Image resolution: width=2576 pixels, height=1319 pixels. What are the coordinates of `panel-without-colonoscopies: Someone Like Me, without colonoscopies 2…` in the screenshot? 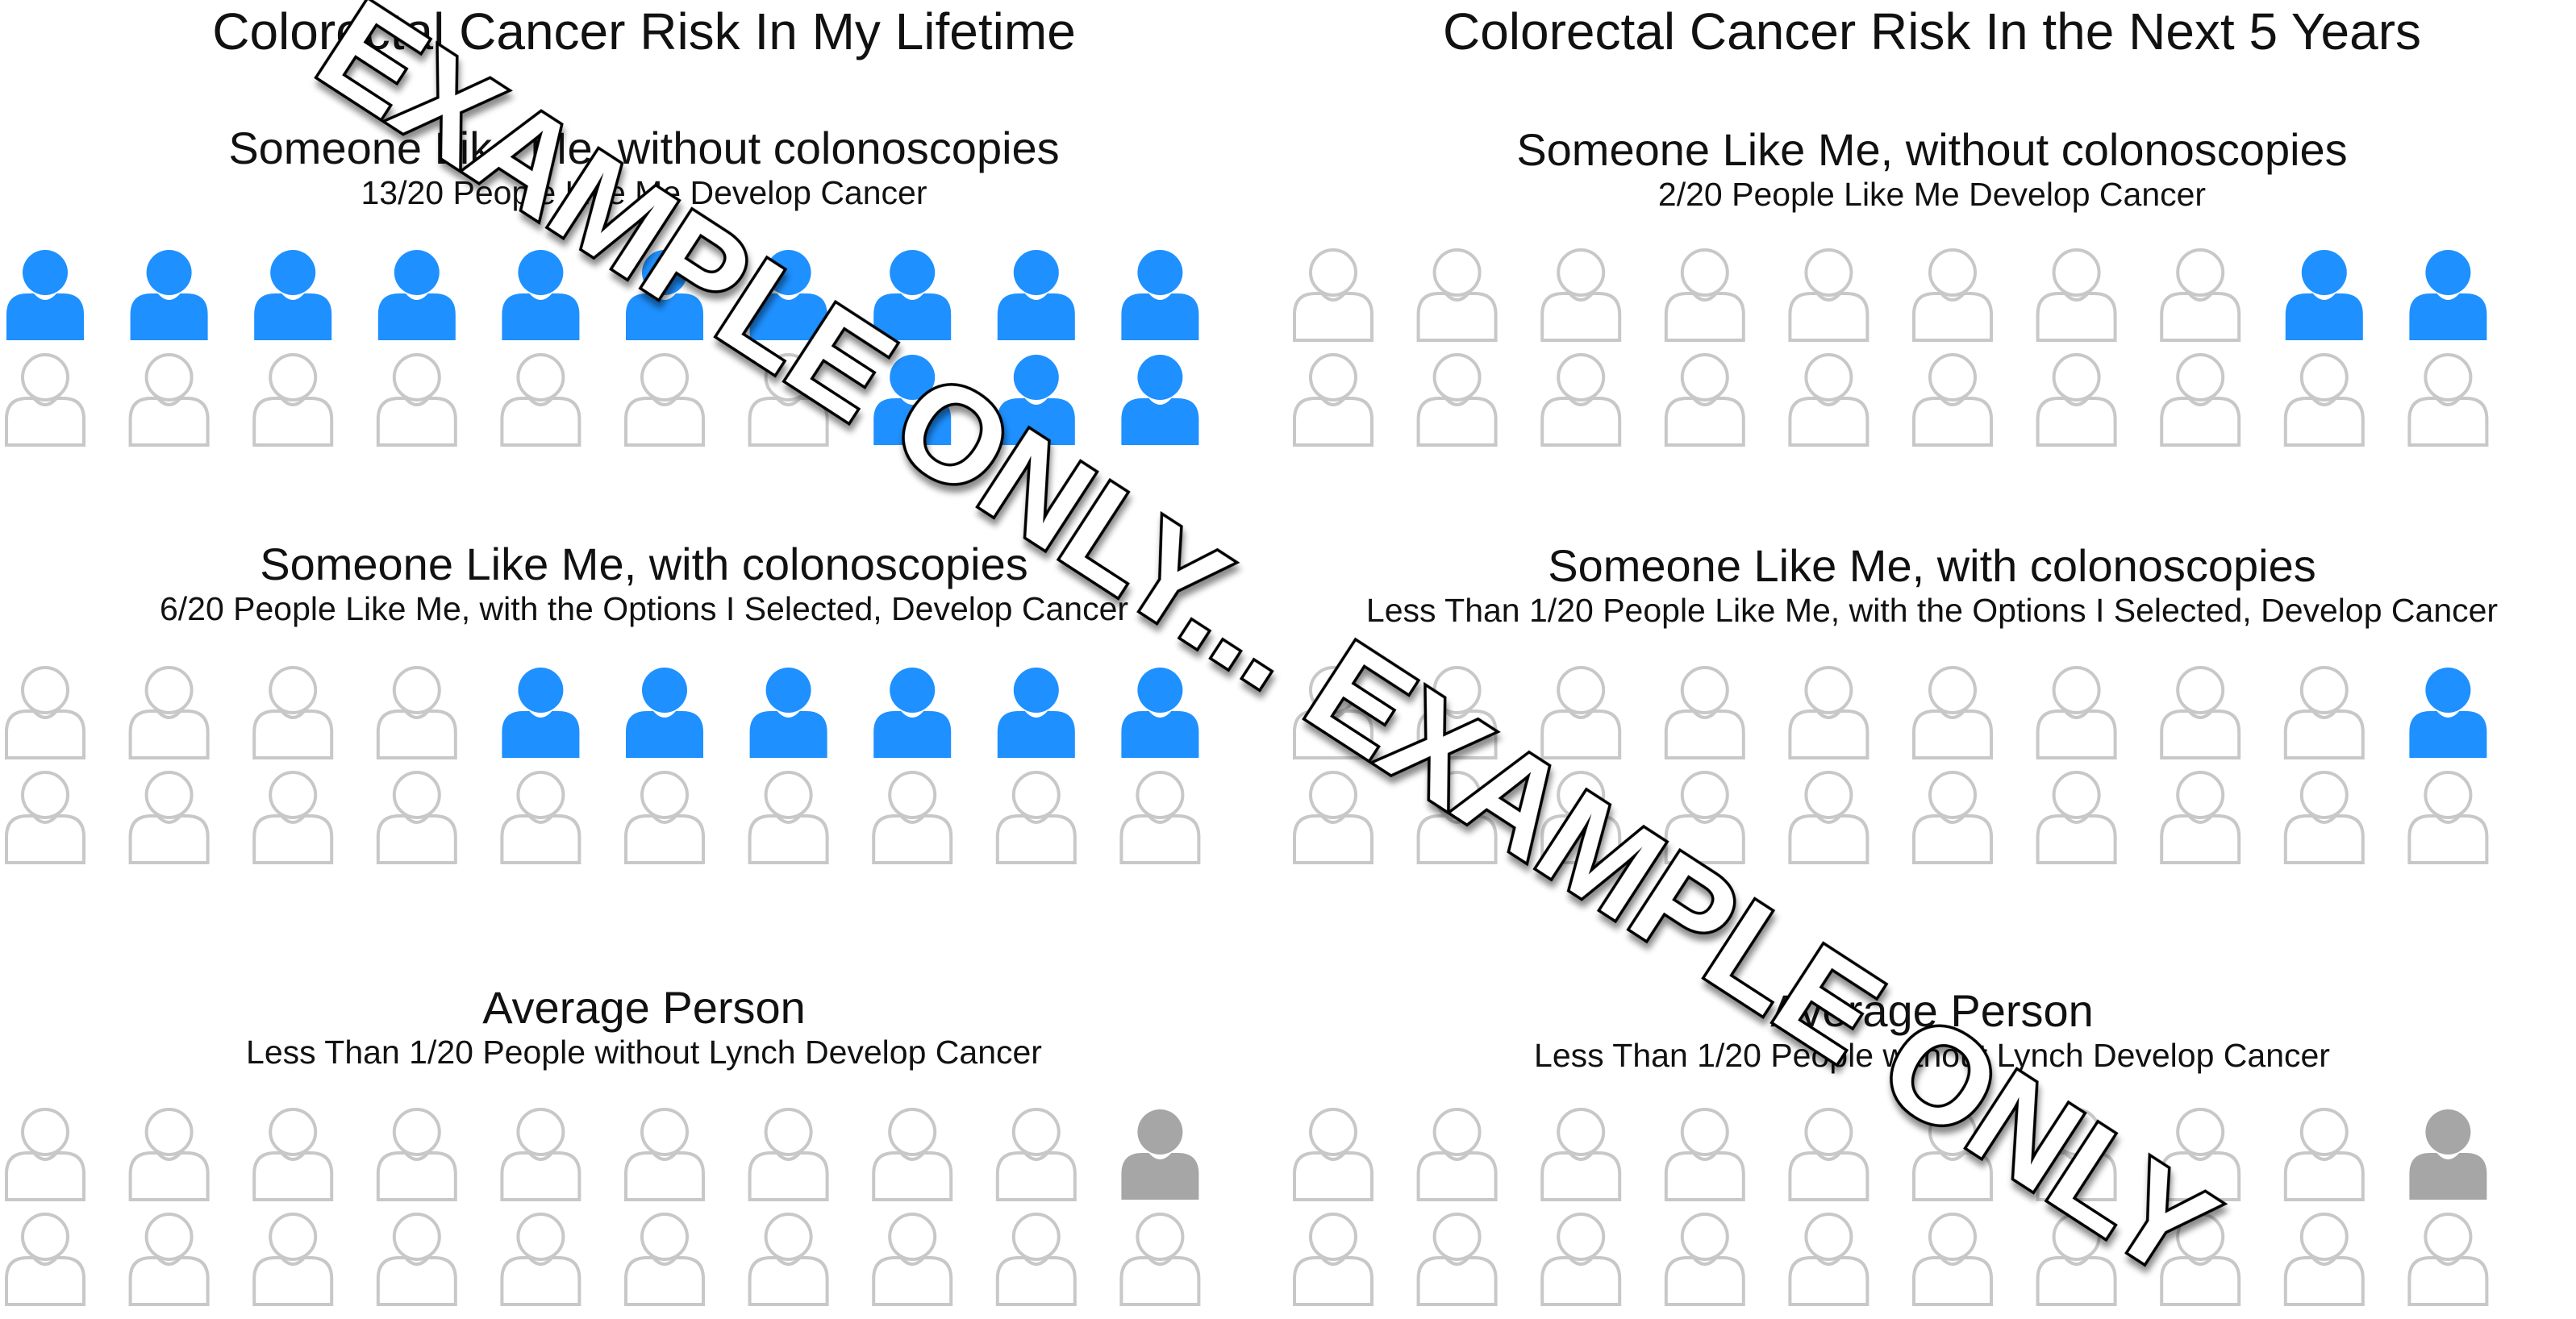 It's located at (1932, 168).